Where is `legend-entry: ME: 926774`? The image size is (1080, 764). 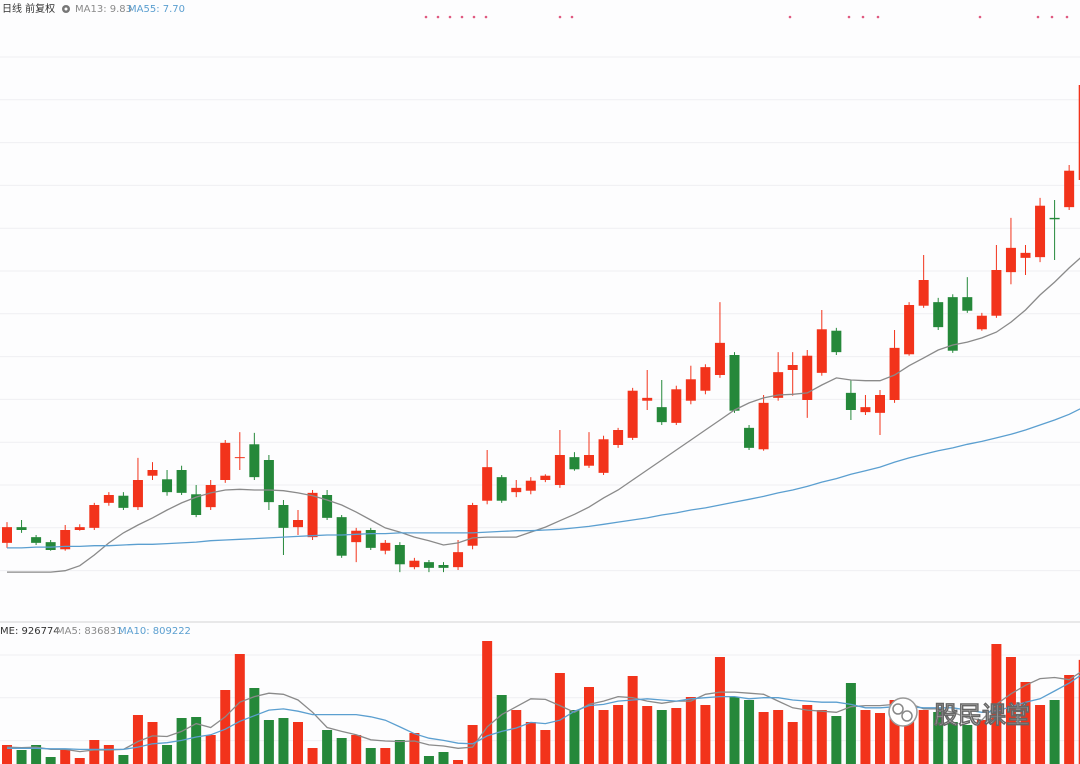 legend-entry: ME: 926774 is located at coordinates (30, 631).